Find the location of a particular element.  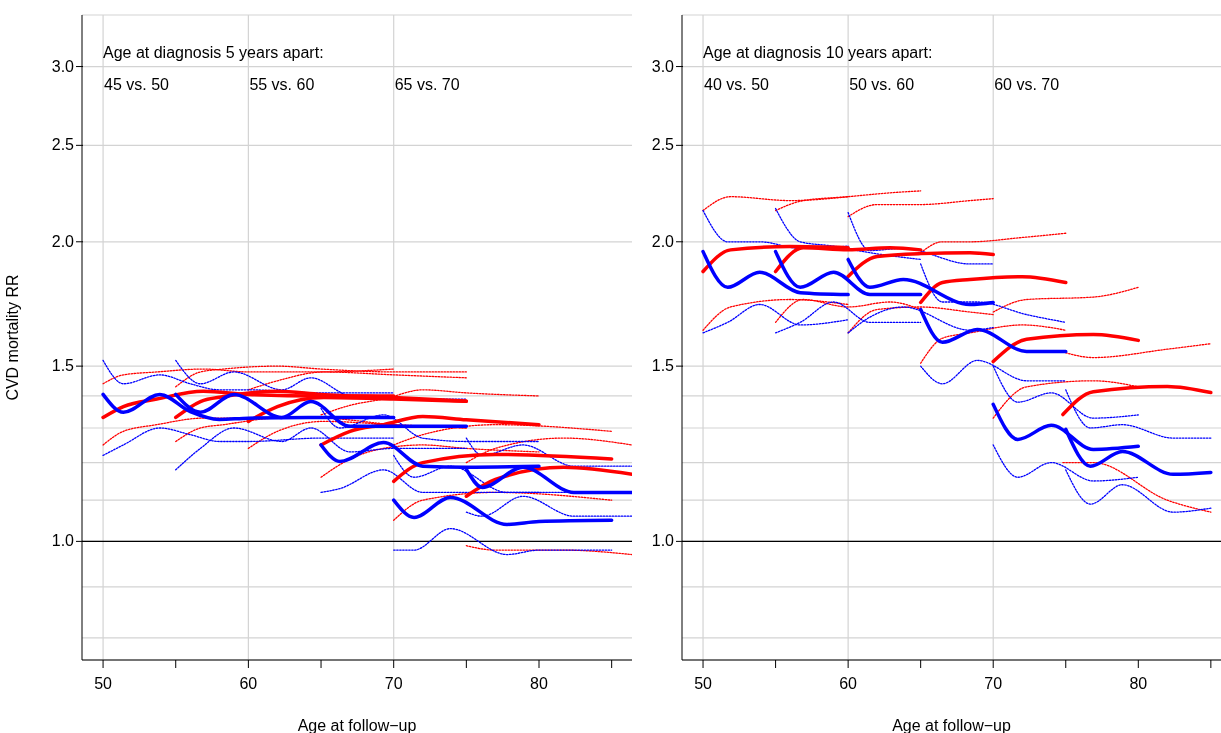

ref-line-label: 65 vs. 70 is located at coordinates (427, 84).